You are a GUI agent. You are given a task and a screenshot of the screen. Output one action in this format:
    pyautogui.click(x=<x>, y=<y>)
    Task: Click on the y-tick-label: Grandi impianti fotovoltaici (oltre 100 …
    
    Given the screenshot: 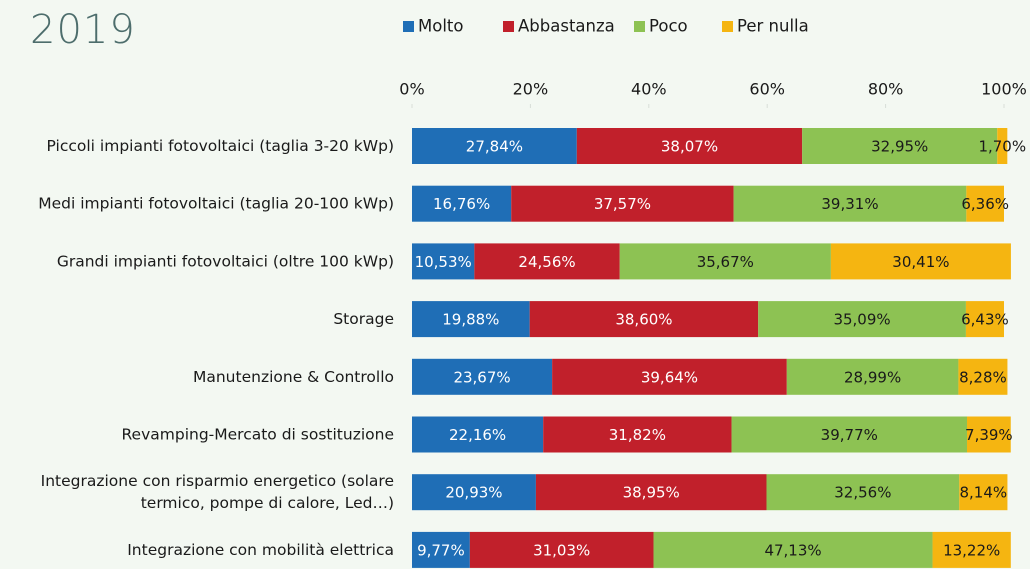 What is the action you would take?
    pyautogui.click(x=225, y=261)
    